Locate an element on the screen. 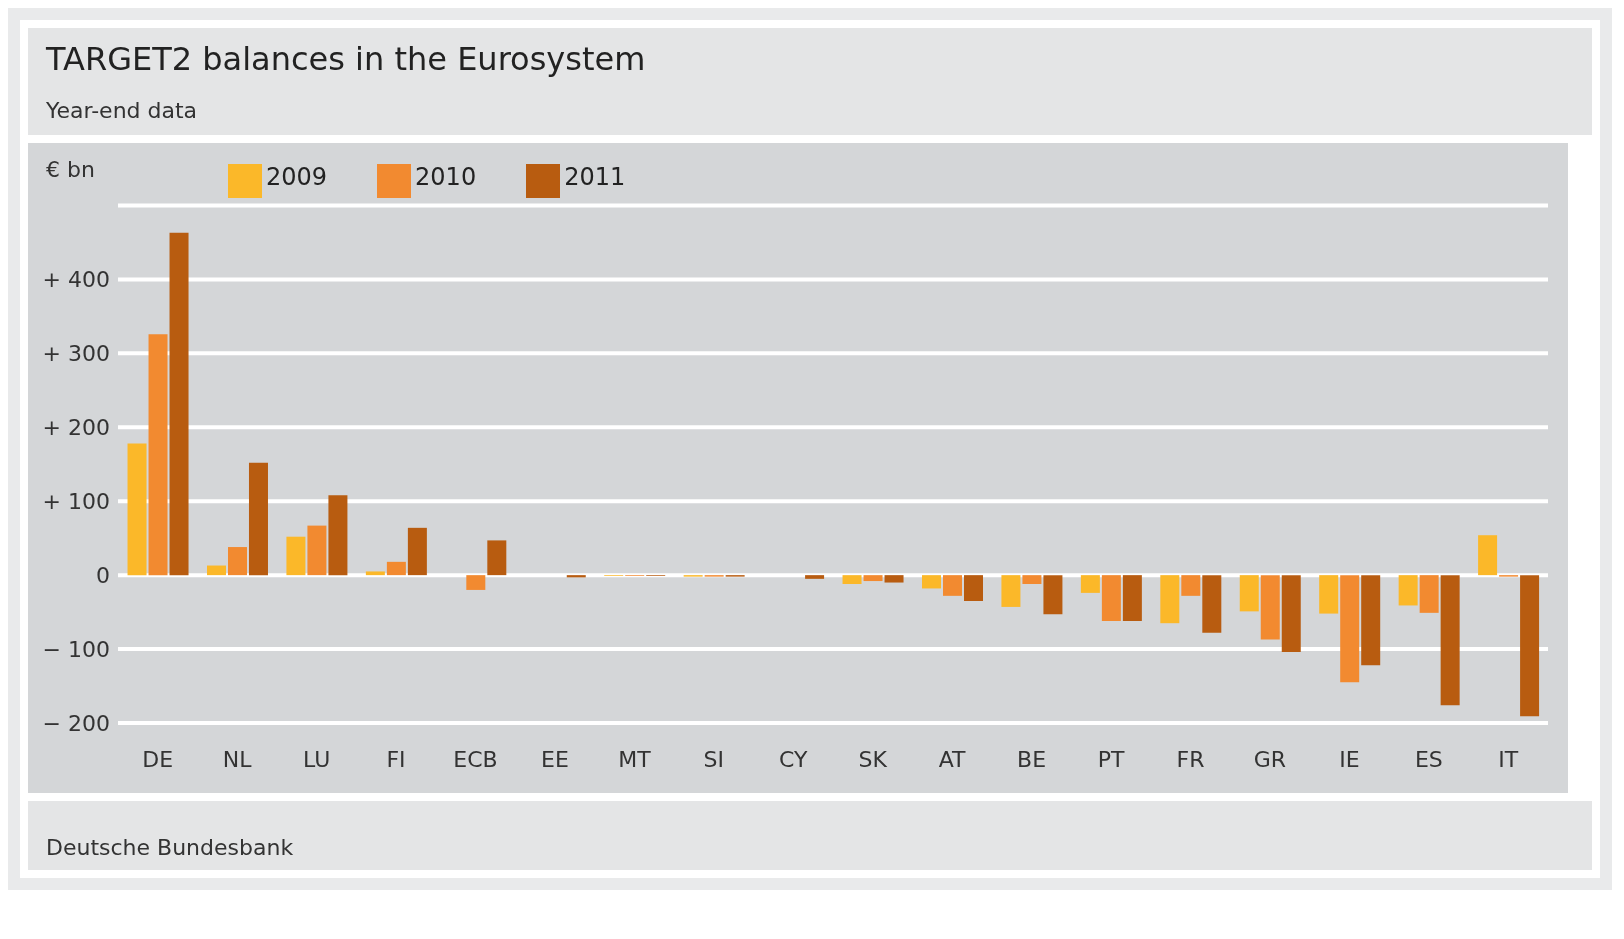  x-tick-label: ES is located at coordinates (1428, 759).